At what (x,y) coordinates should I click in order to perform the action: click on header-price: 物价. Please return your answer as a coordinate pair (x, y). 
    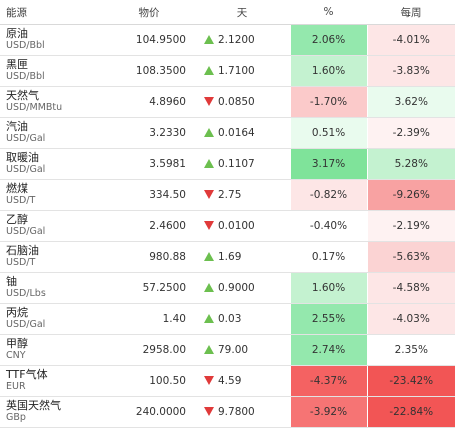
    Looking at the image, I should click on (149, 12).